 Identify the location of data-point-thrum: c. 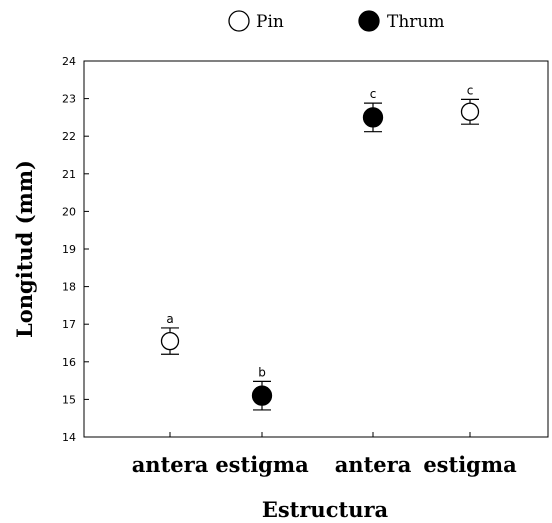
(373, 110).